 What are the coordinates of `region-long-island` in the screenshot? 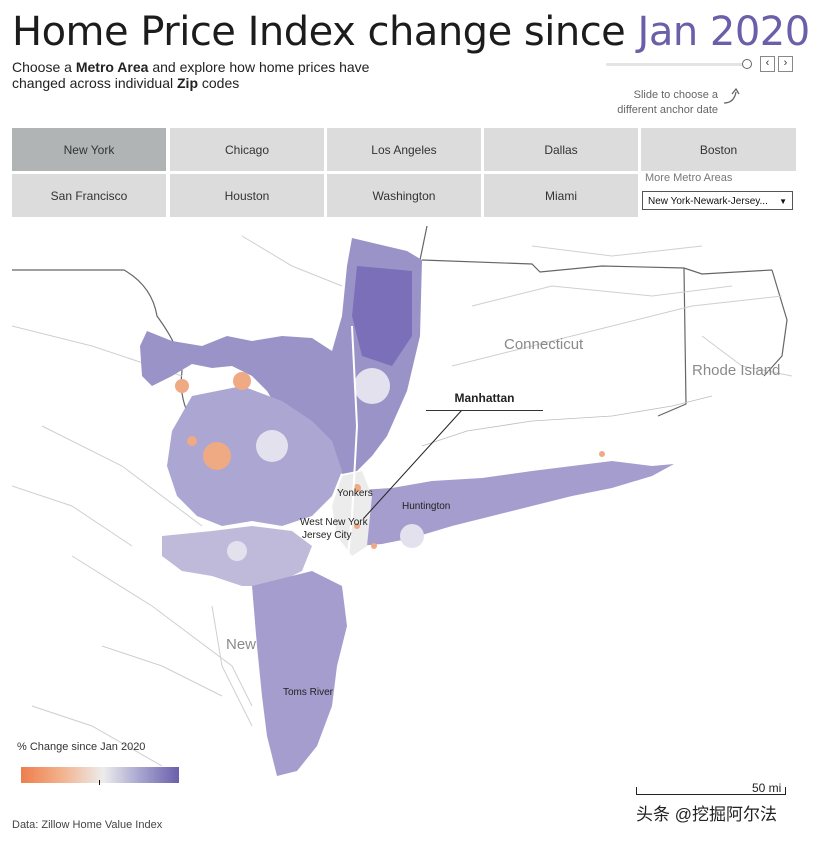 It's located at (508, 503).